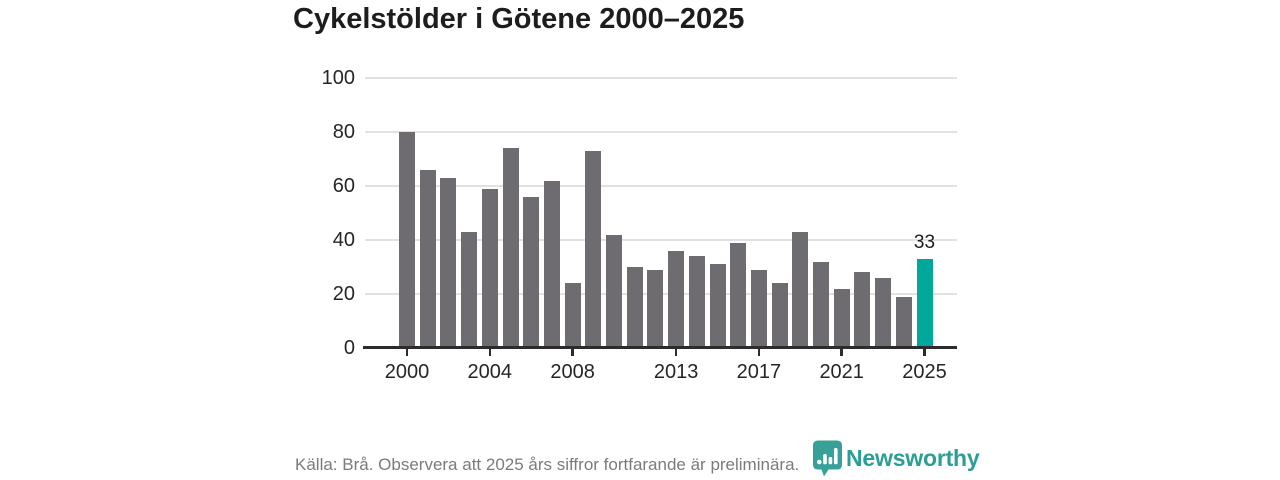 The width and height of the screenshot is (1280, 480). Describe the element at coordinates (349, 348) in the screenshot. I see `y-tick-label-0: 0` at that location.